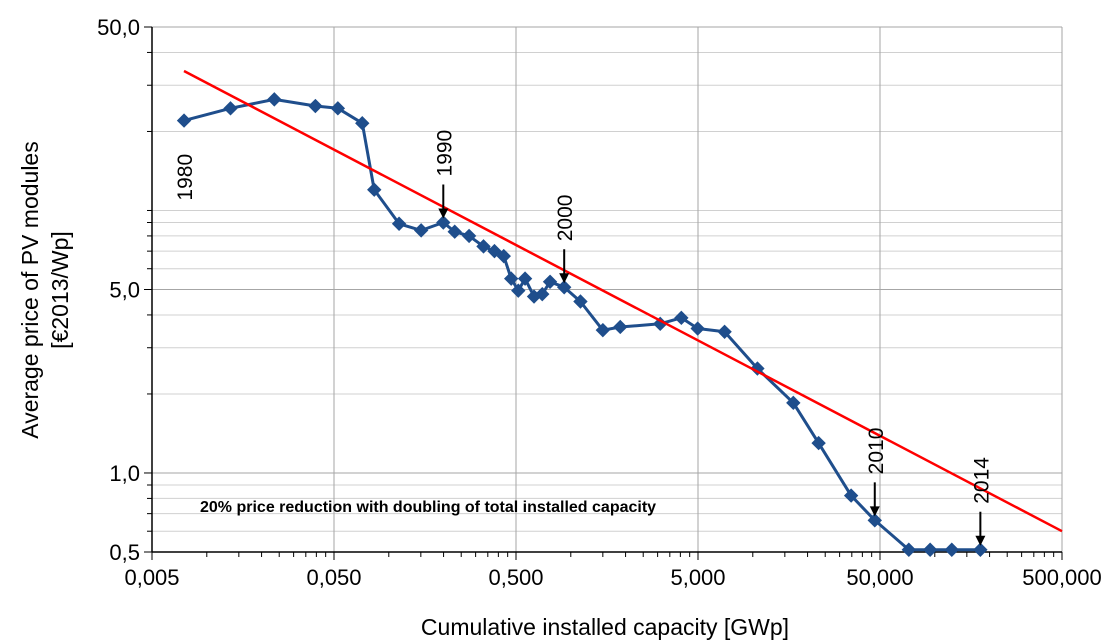 Image resolution: width=1115 pixels, height=643 pixels. Describe the element at coordinates (444, 153) in the screenshot. I see `year-label: 1990` at that location.